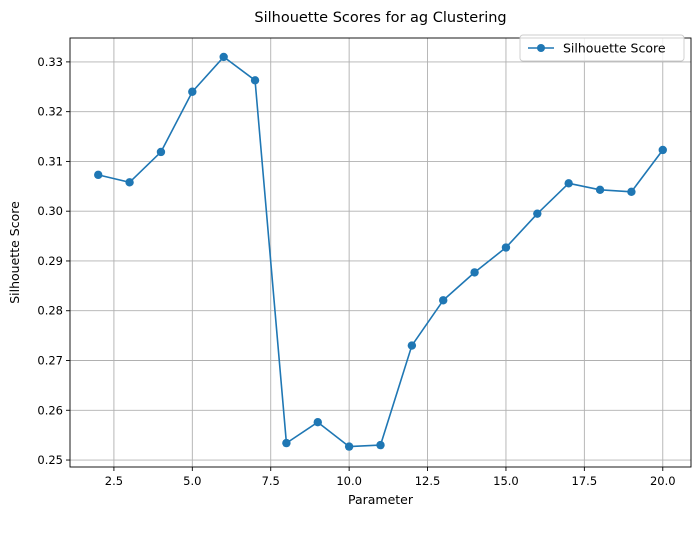  I want to click on legend-marker-swatch, so click(541, 48).